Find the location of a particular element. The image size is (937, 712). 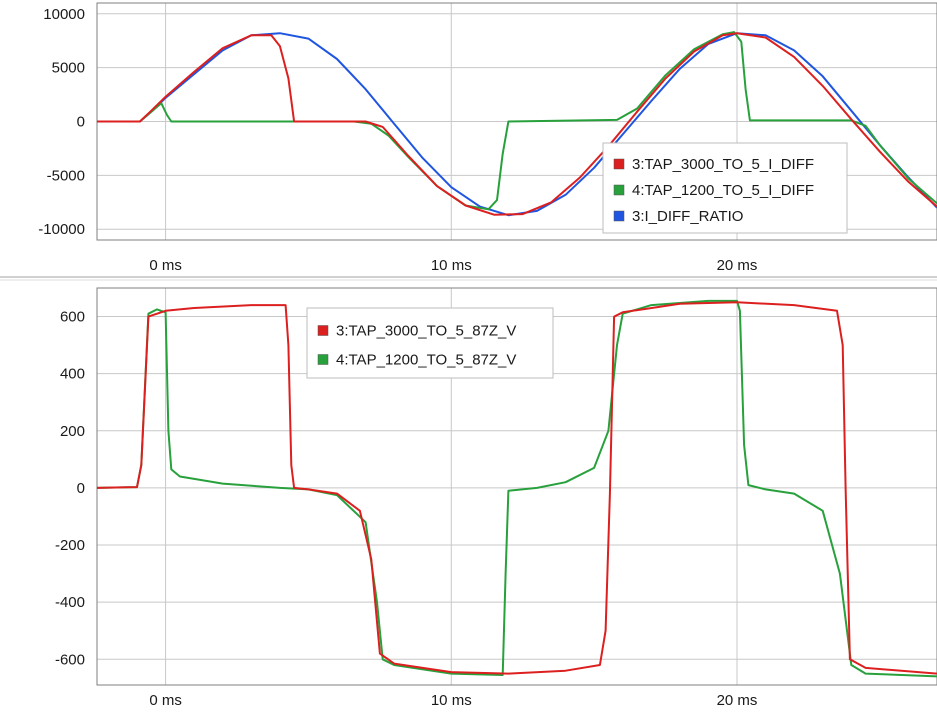

y-tick-label: -400 is located at coordinates (70, 602).